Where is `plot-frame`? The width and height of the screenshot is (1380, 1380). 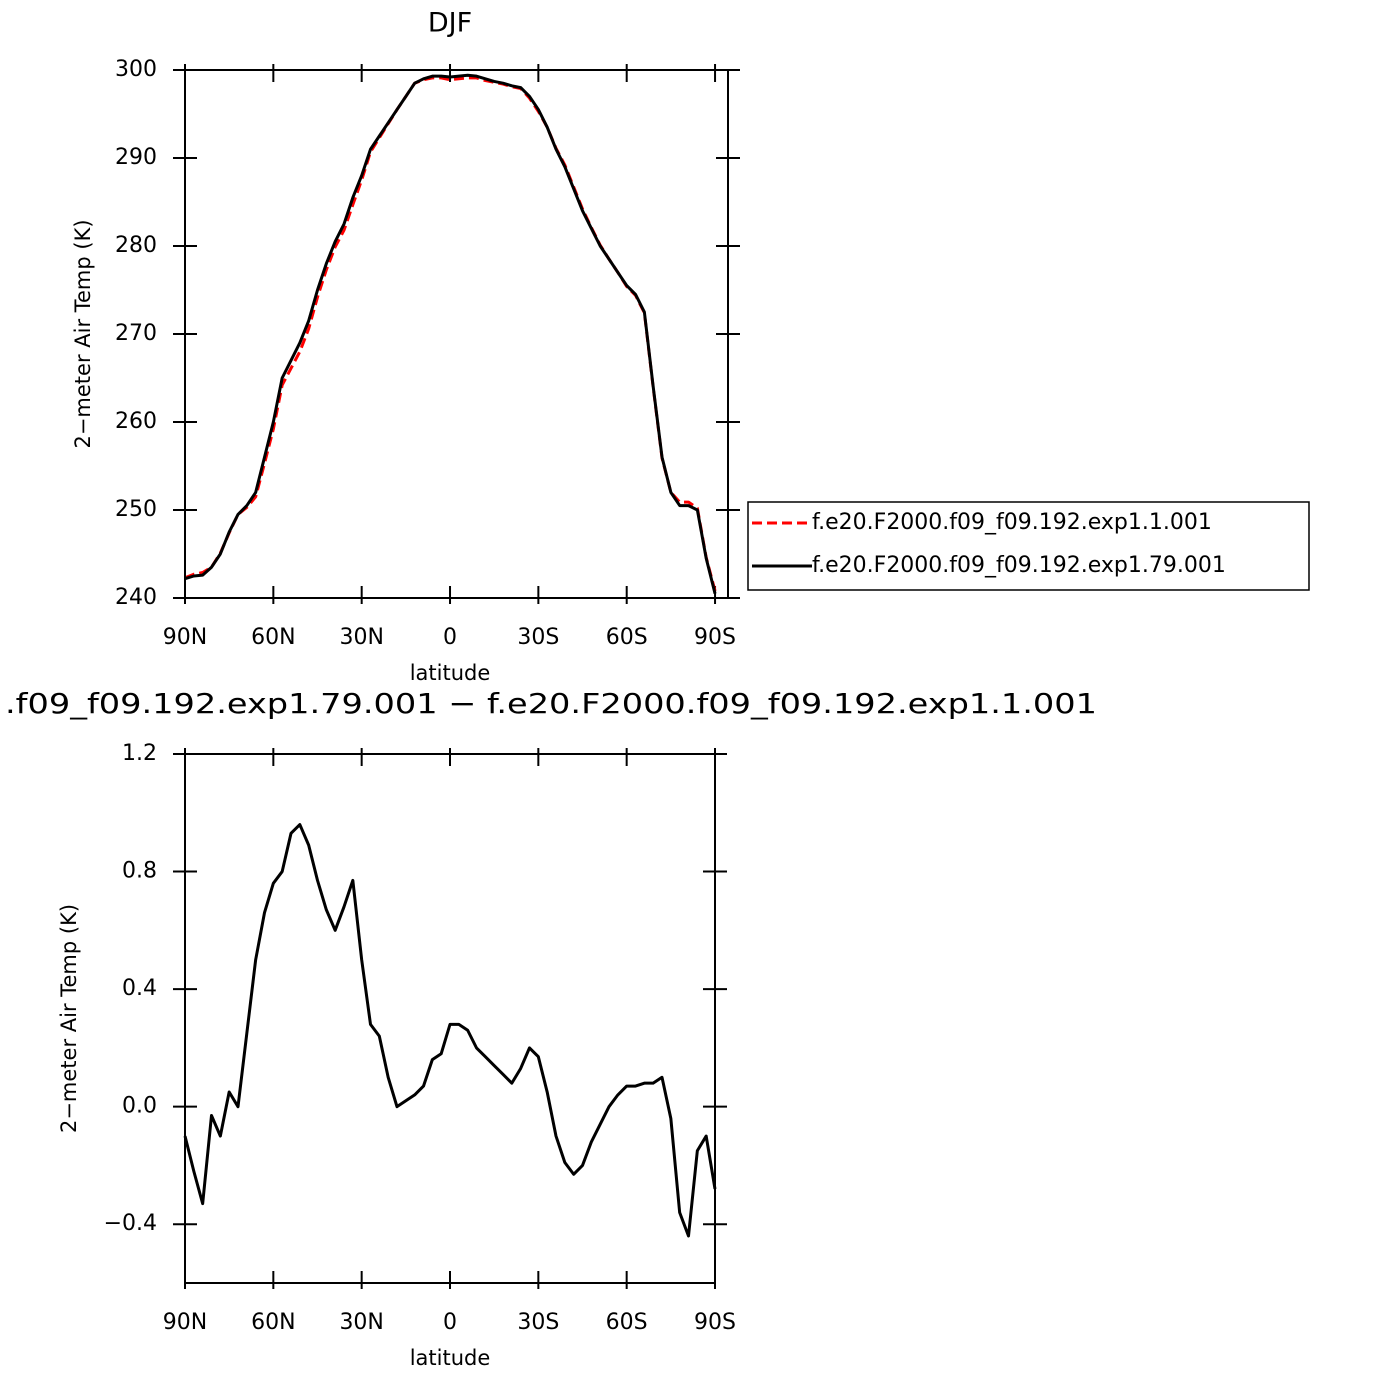 plot-frame is located at coordinates (450, 1018).